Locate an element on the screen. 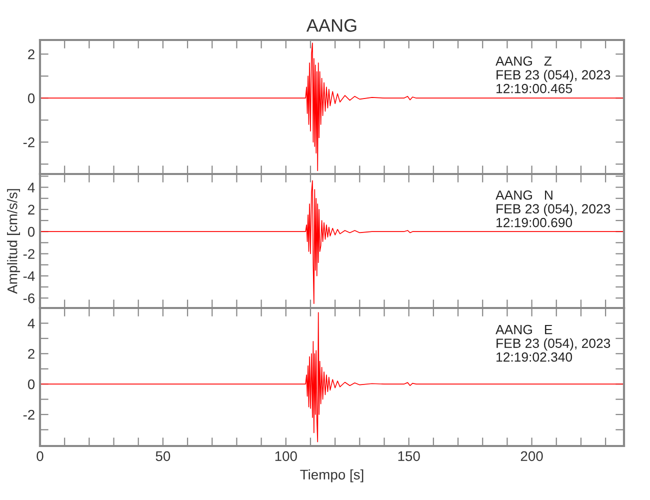 This screenshot has height=500, width=650. y-axis-title: Amplitud [cm/s/s] is located at coordinates (13, 241).